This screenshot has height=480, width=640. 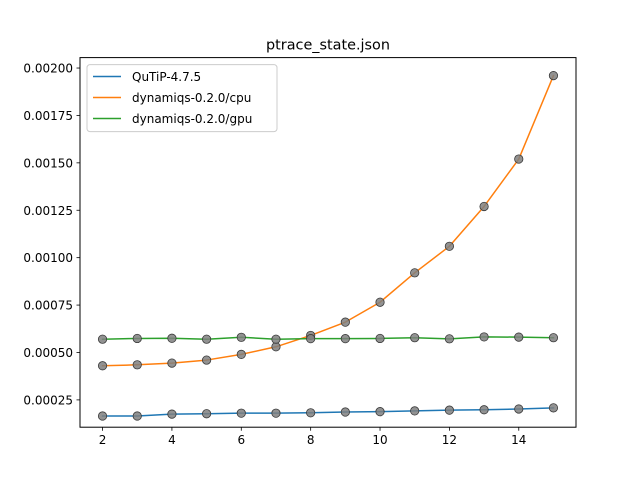 I want to click on y-tick-label: 0.00150, so click(x=48, y=163).